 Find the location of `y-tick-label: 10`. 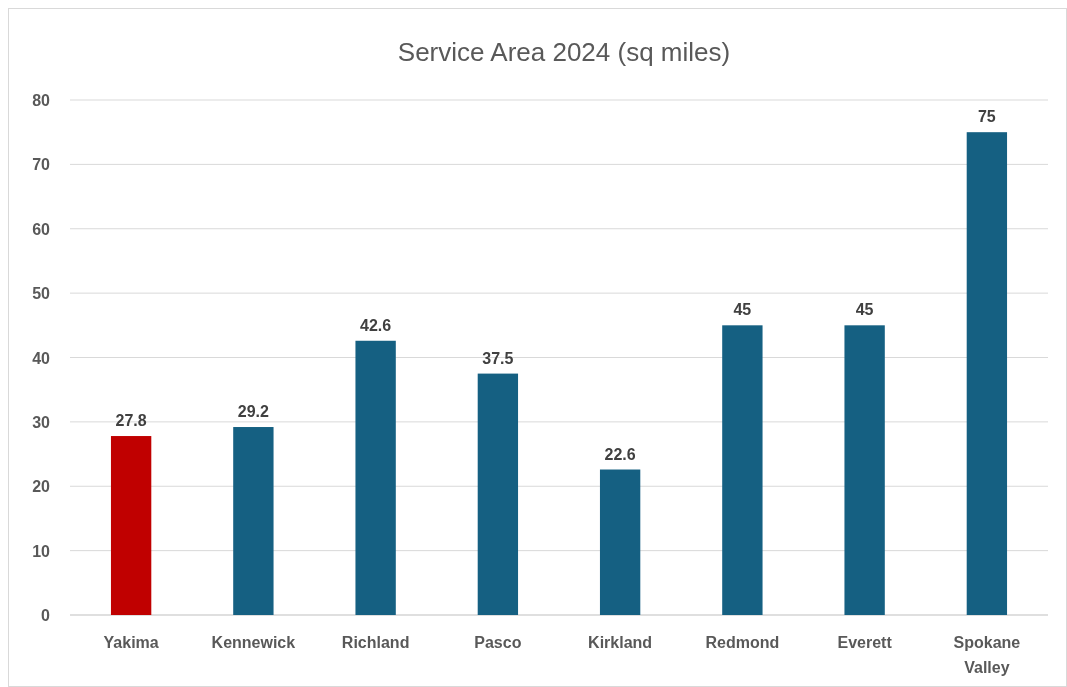

y-tick-label: 10 is located at coordinates (41, 551).